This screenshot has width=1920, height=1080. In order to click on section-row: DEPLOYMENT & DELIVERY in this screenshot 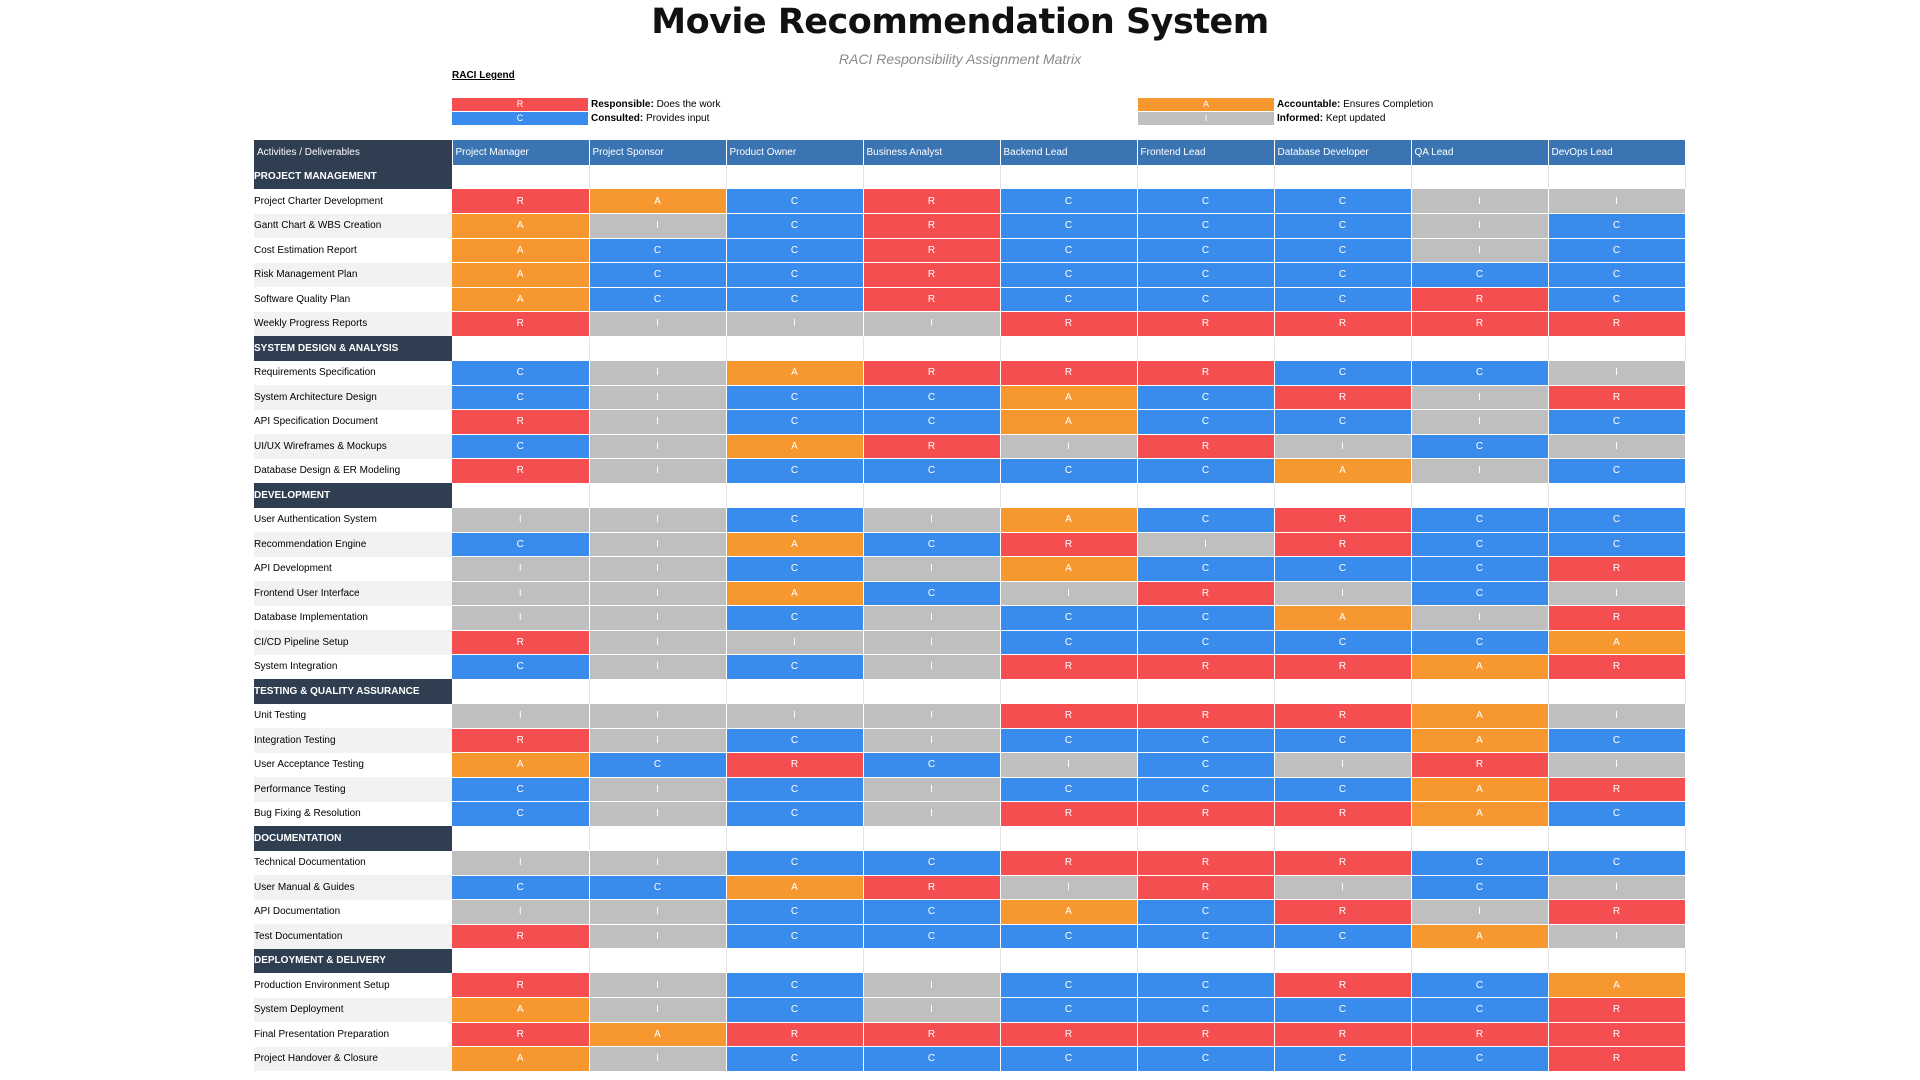, I will do `click(970, 960)`.